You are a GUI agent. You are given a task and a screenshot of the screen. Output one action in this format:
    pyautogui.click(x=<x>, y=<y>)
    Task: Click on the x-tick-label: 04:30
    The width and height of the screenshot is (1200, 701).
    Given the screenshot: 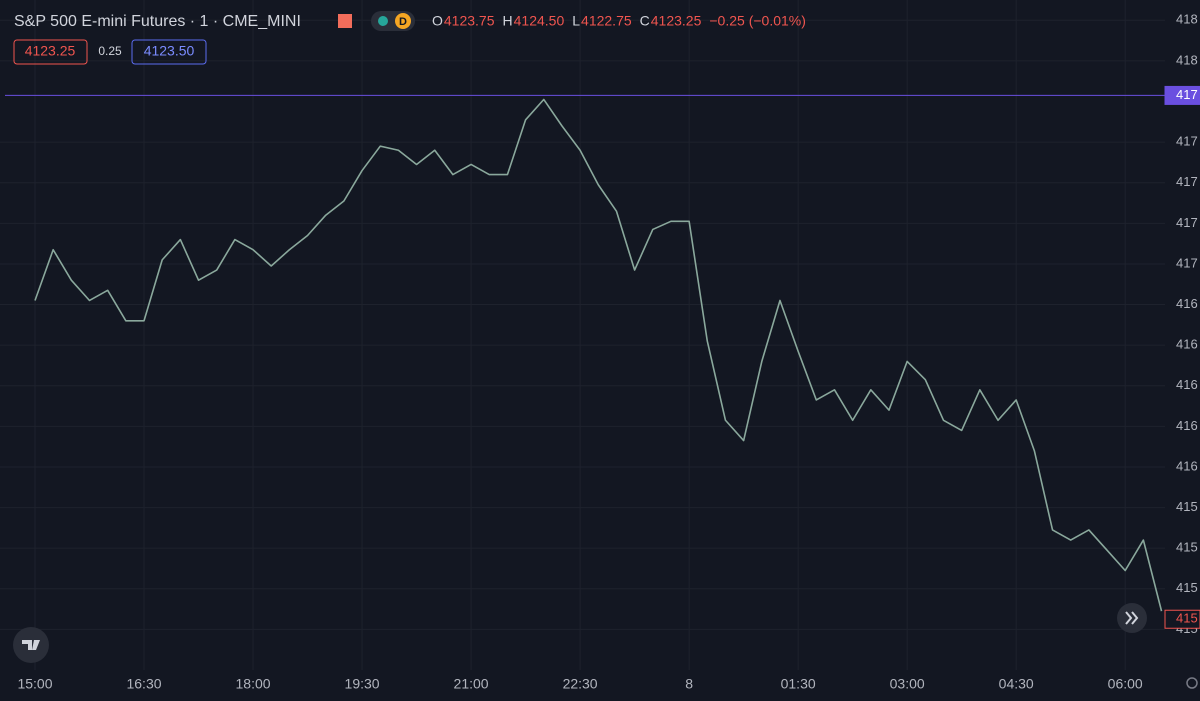 What is the action you would take?
    pyautogui.click(x=1016, y=684)
    